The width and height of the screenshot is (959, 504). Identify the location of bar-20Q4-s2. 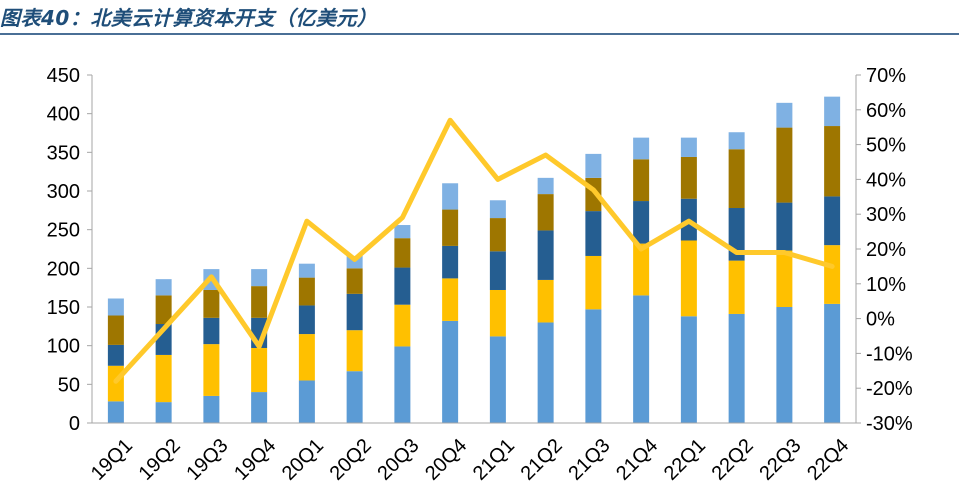
(450, 299).